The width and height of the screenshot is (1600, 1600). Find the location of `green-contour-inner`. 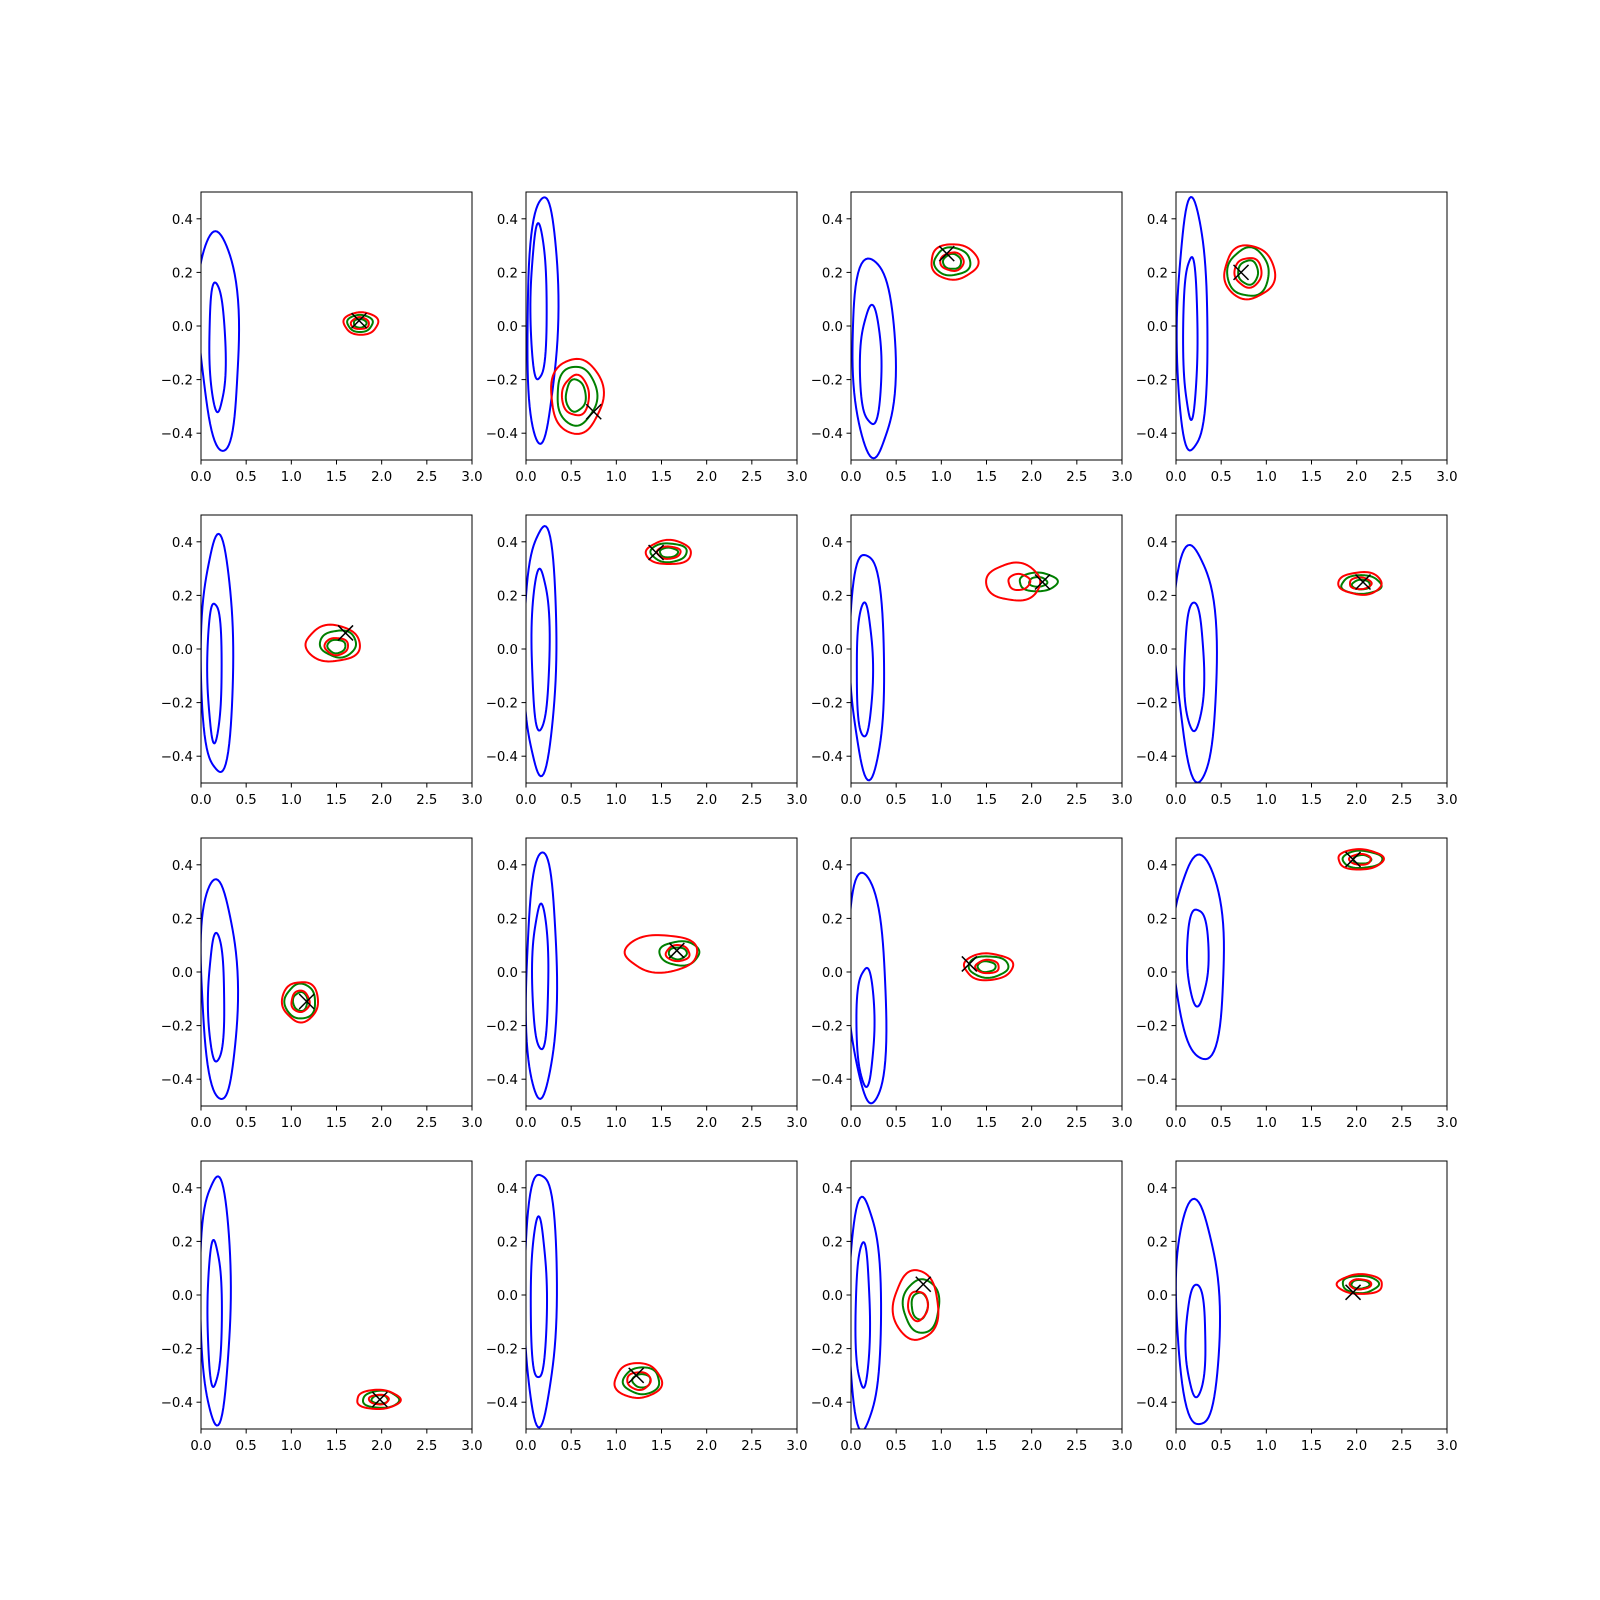

green-contour-inner is located at coordinates (986, 967).